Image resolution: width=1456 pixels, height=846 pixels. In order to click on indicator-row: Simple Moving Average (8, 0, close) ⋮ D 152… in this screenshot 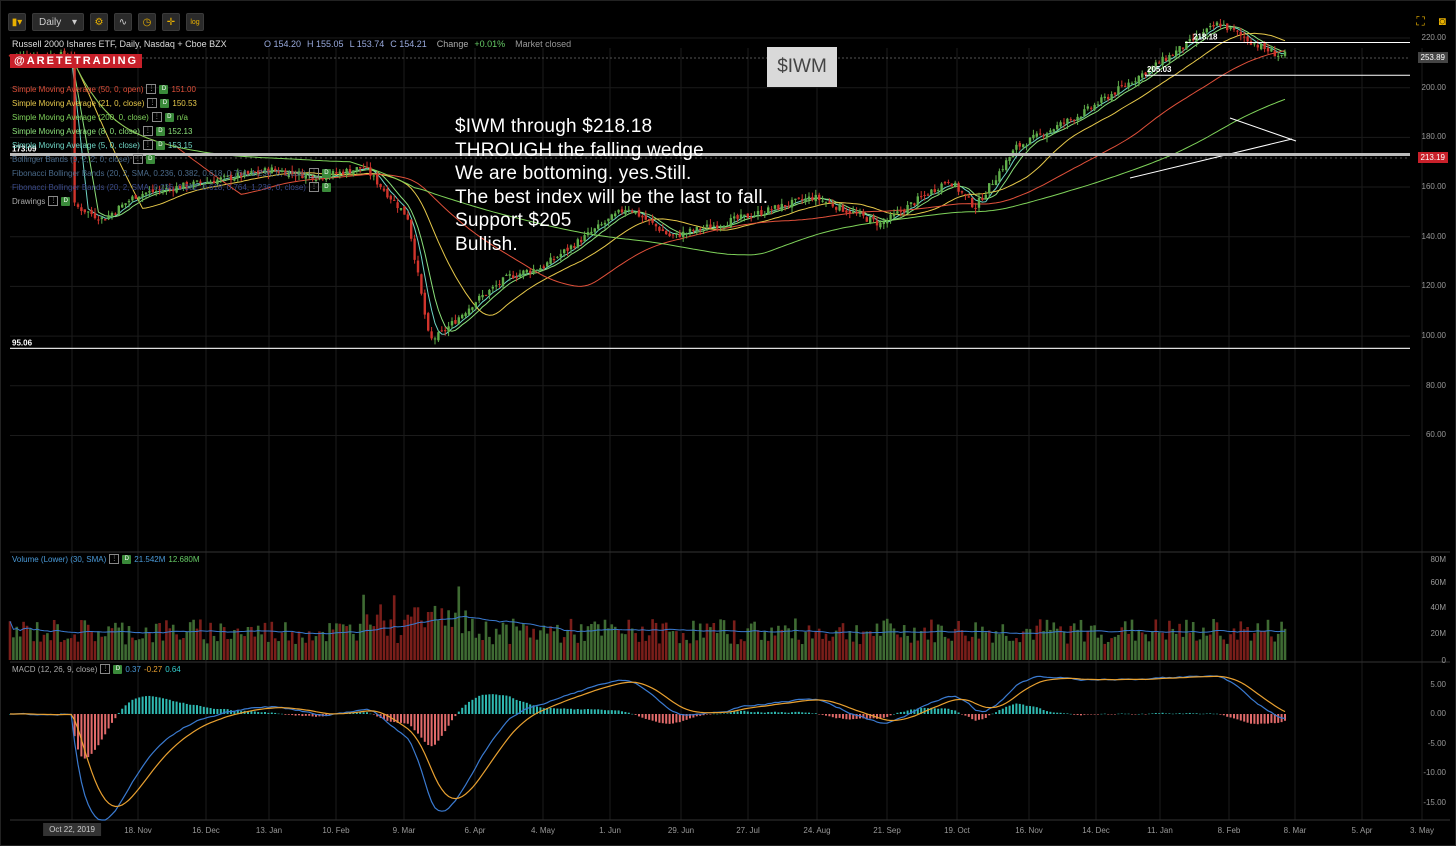, I will do `click(102, 131)`.